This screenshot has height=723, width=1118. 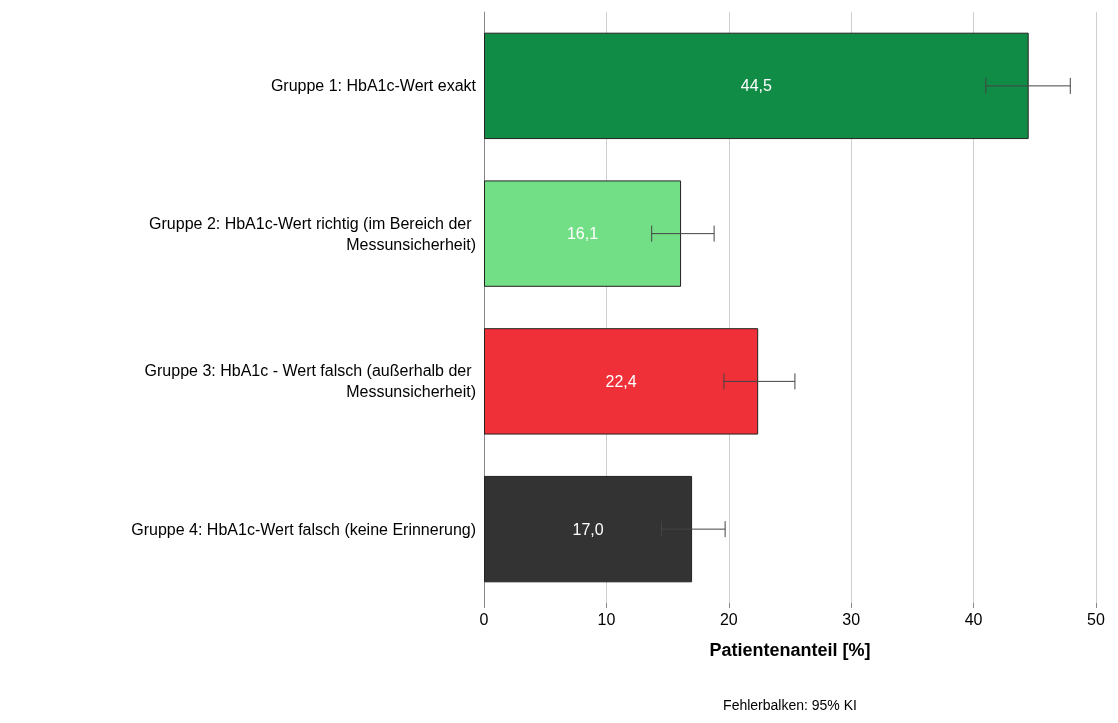 What do you see at coordinates (1096, 619) in the screenshot?
I see `x-tick-label: 50` at bounding box center [1096, 619].